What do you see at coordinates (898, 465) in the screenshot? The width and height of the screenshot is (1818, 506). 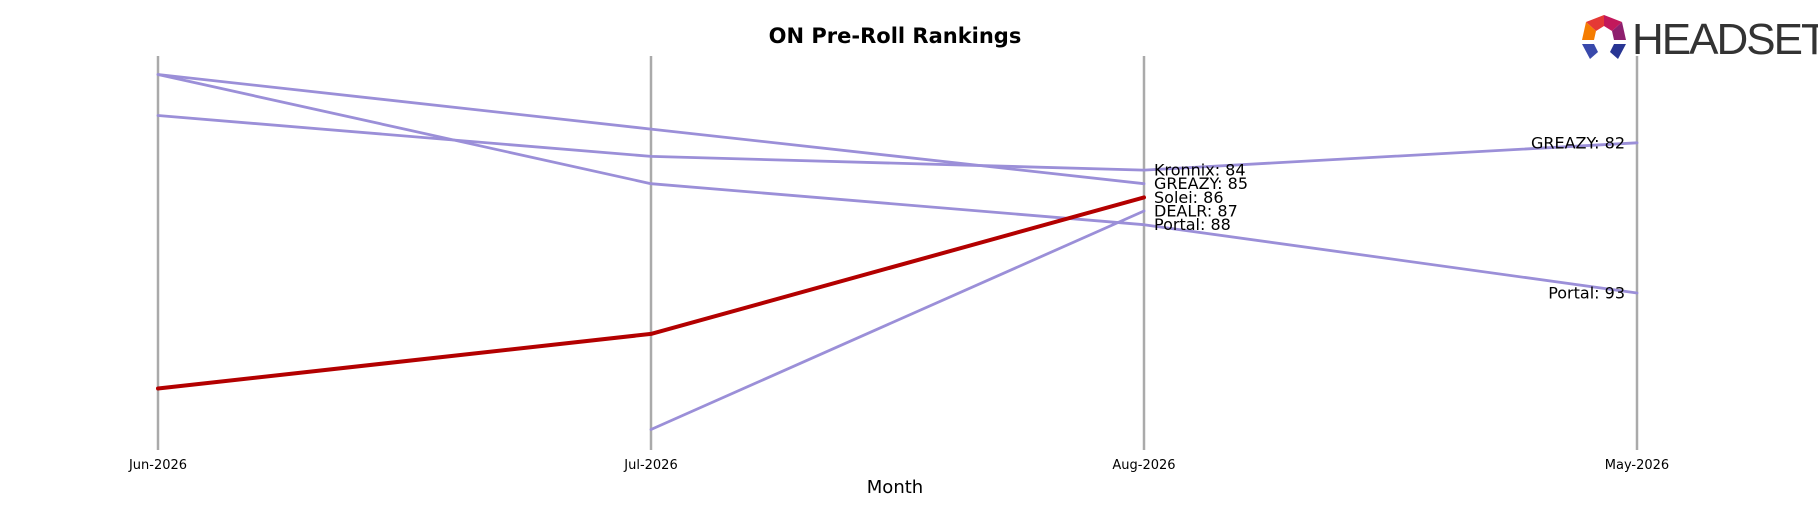 I see `x-tick-labels: Jun-2026 Jul-2026 Aug-2026 May-2026` at bounding box center [898, 465].